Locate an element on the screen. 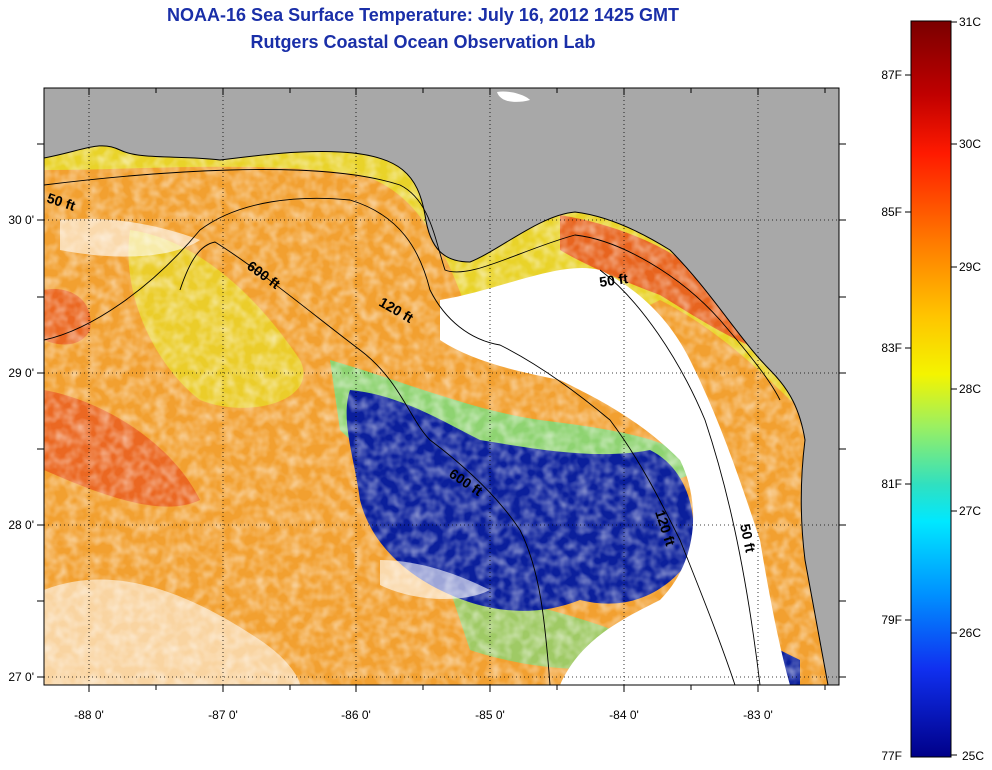 This screenshot has width=992, height=770. celsius-label: 25C is located at coordinates (973, 756).